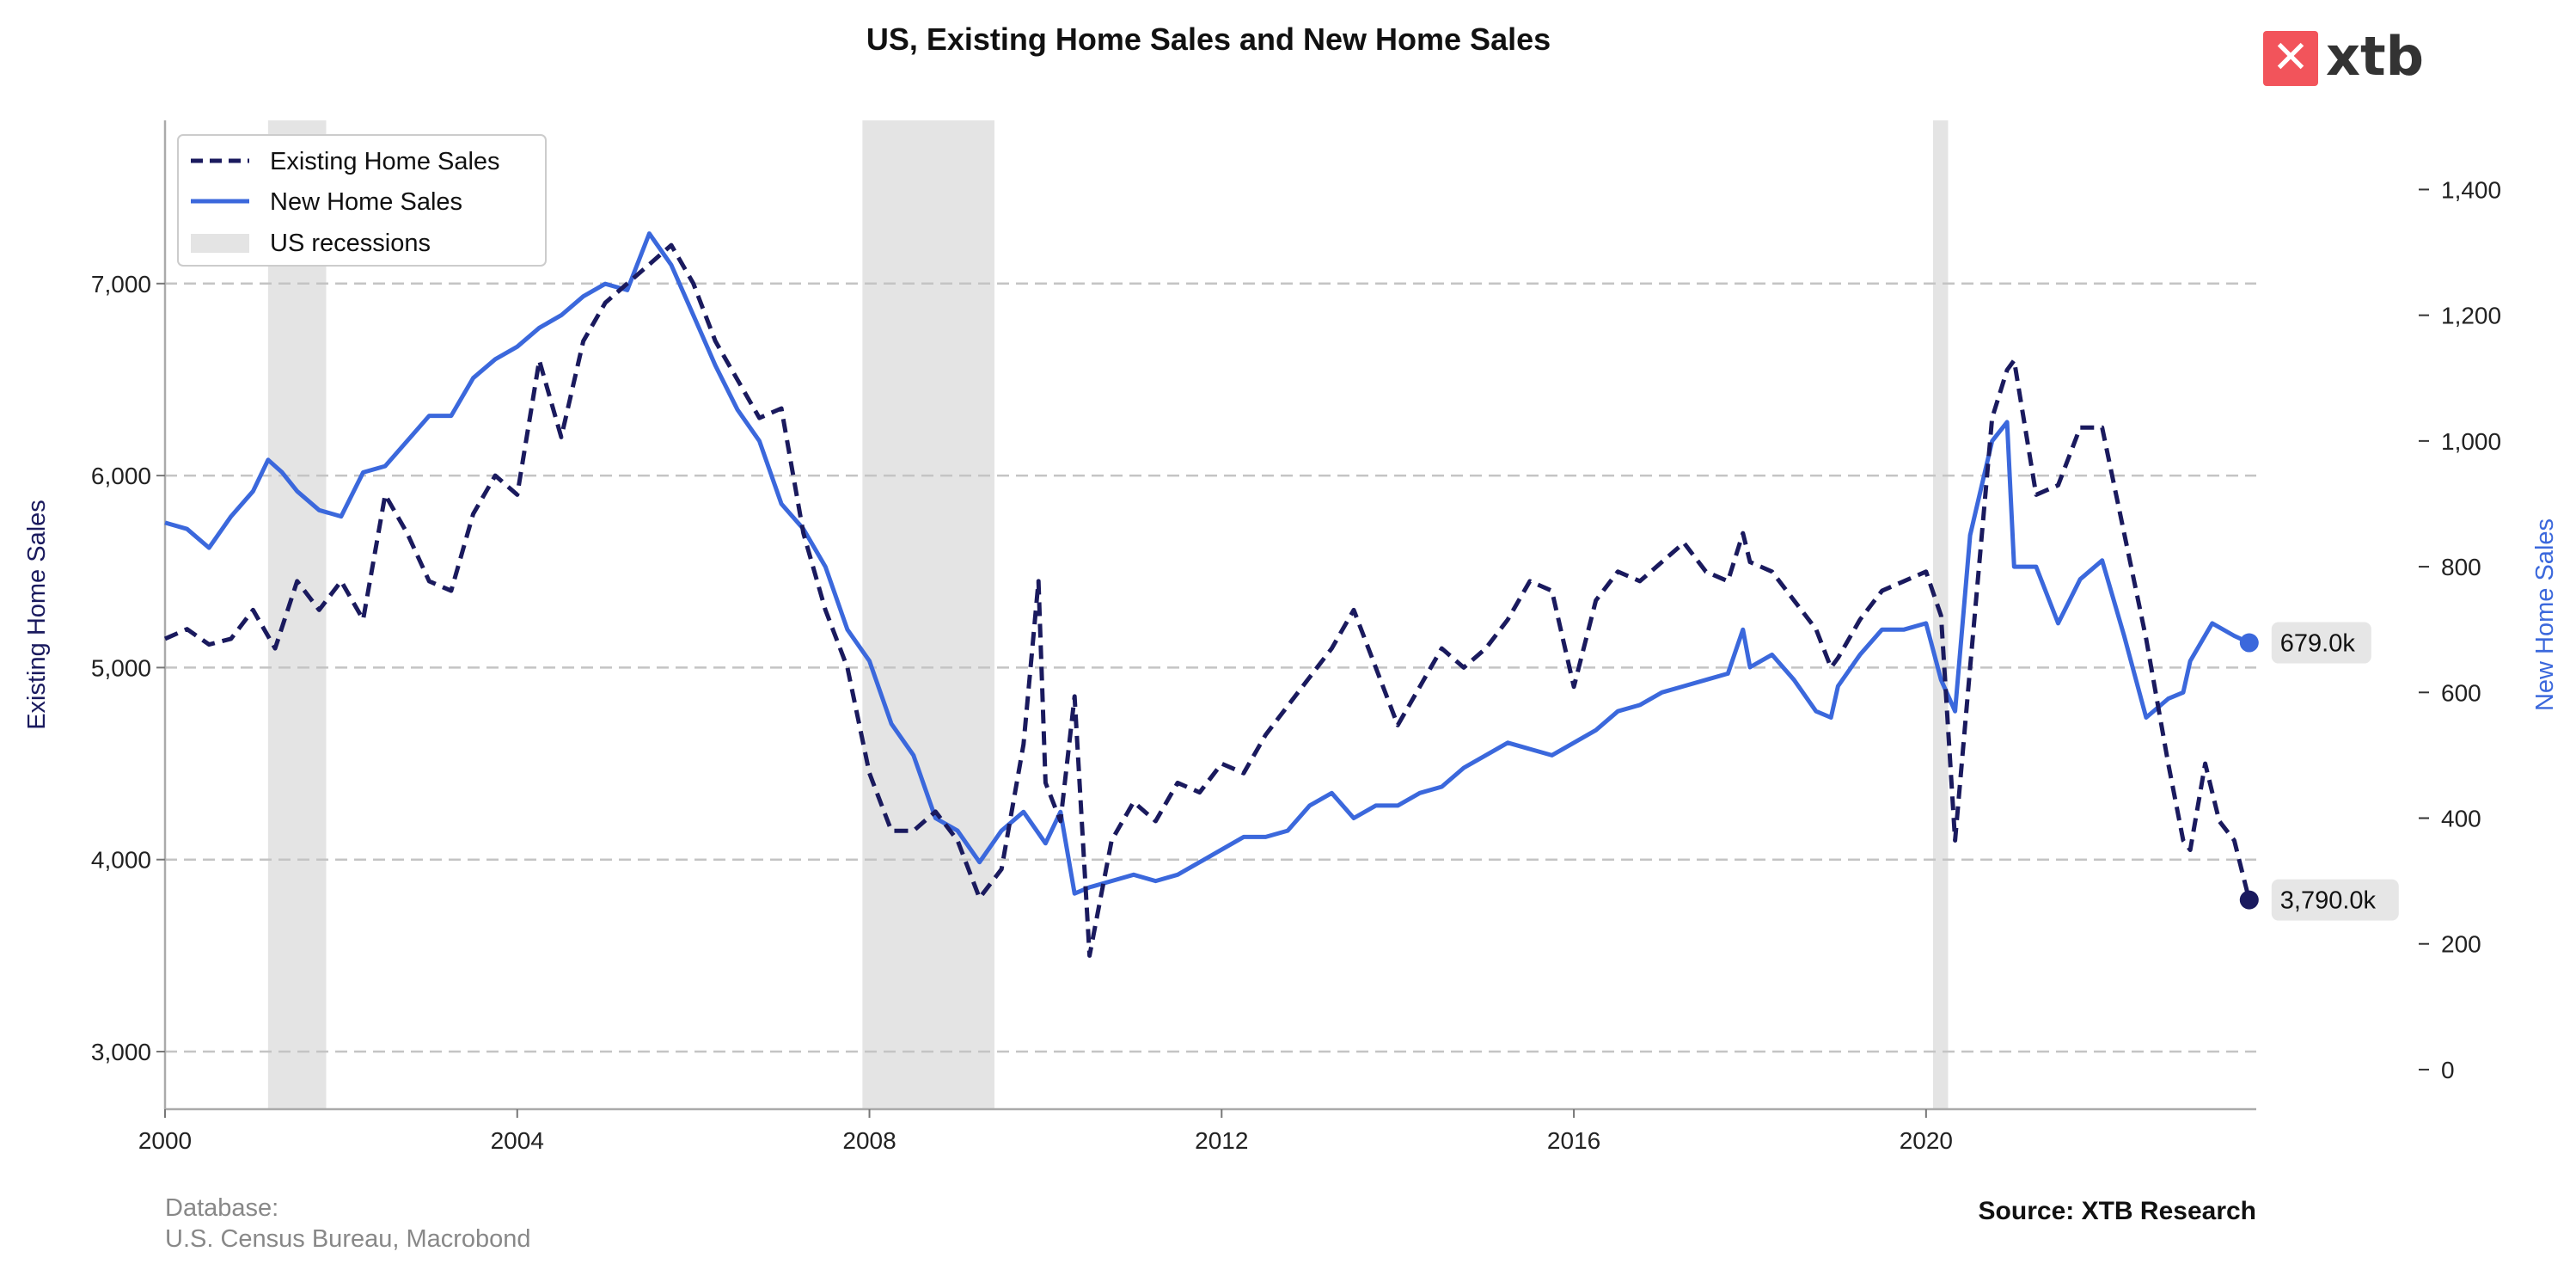 This screenshot has width=2576, height=1276. Describe the element at coordinates (37, 615) in the screenshot. I see `left-axis-title: Existing Home Sales` at that location.